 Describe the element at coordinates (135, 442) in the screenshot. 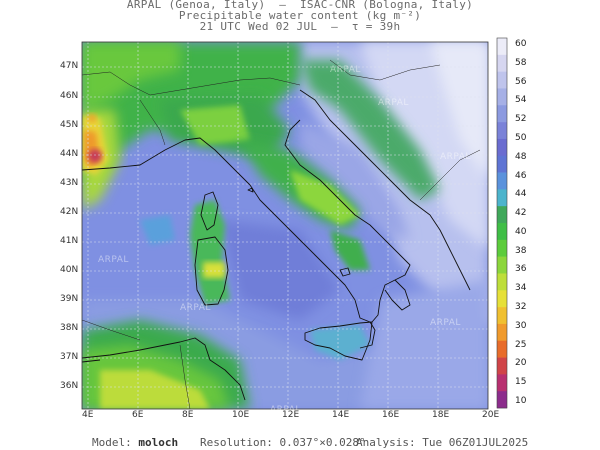

I see `model-info: Model: moloch` at that location.